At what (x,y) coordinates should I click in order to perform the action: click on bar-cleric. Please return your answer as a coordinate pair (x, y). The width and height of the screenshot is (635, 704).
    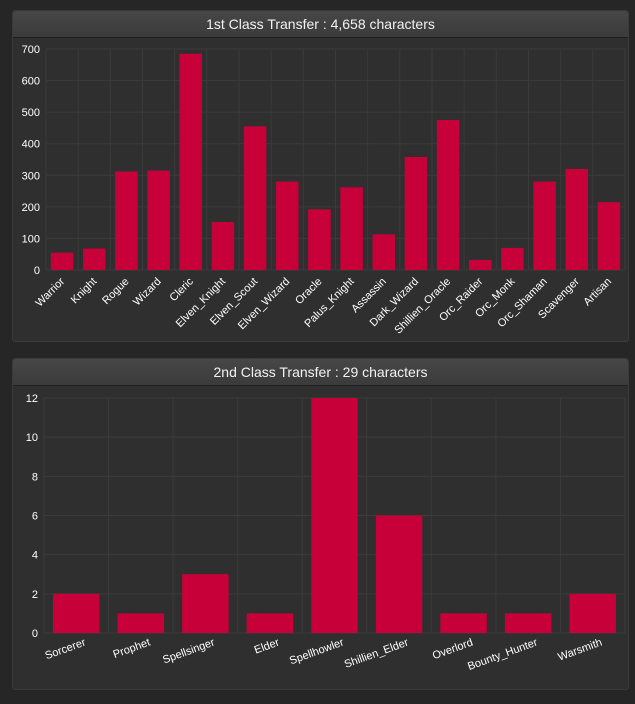
    Looking at the image, I should click on (191, 161).